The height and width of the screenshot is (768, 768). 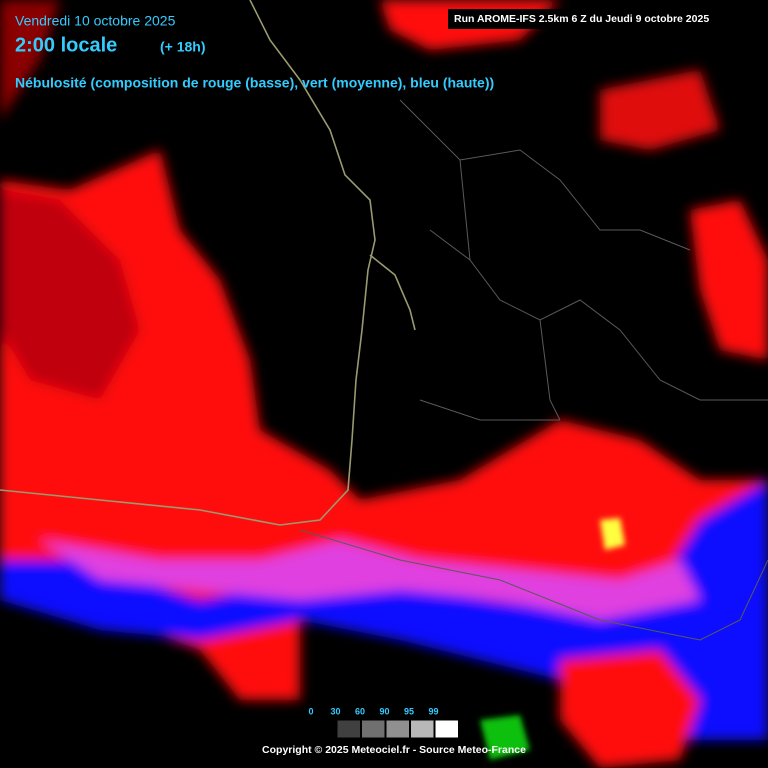 I want to click on legend-label: 60, so click(x=360, y=711).